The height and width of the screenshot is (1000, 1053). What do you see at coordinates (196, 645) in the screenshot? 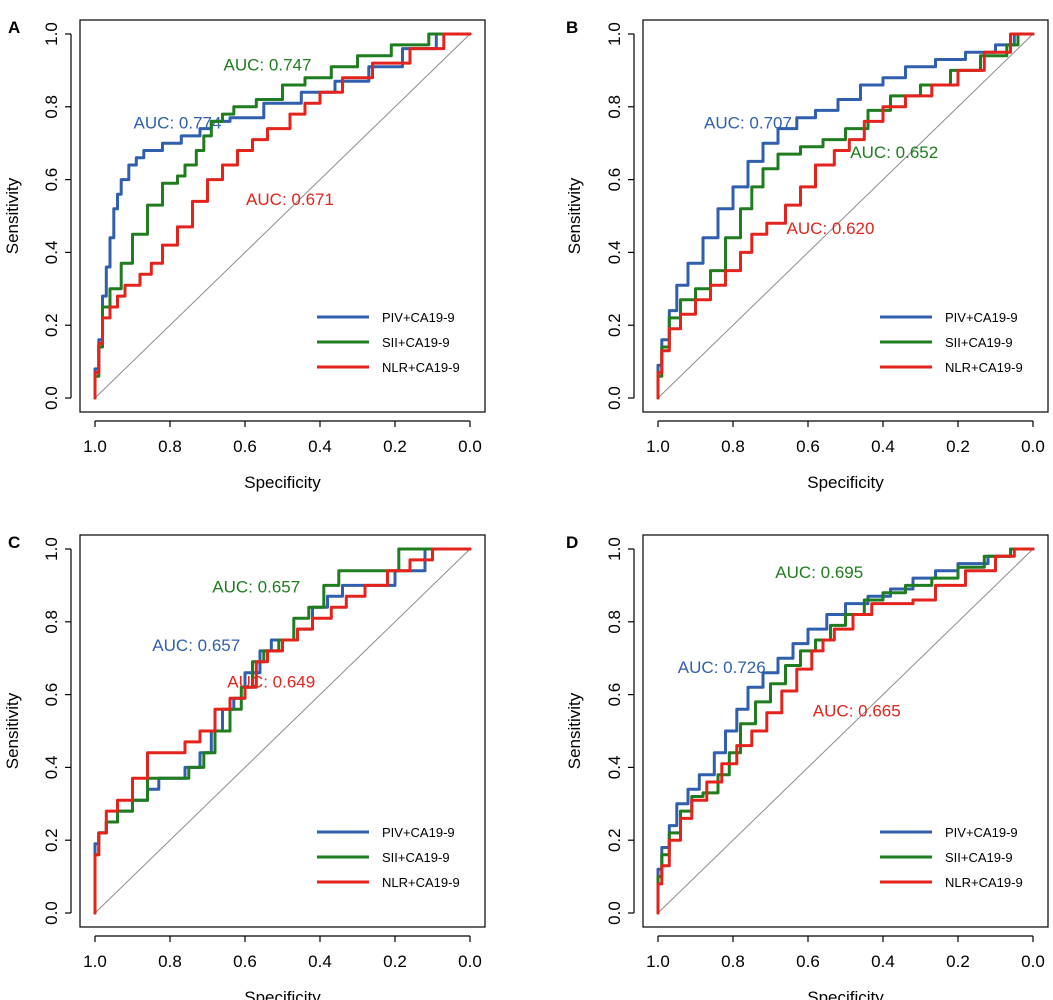
I see `auc-label-piv: AUC: 0.657` at bounding box center [196, 645].